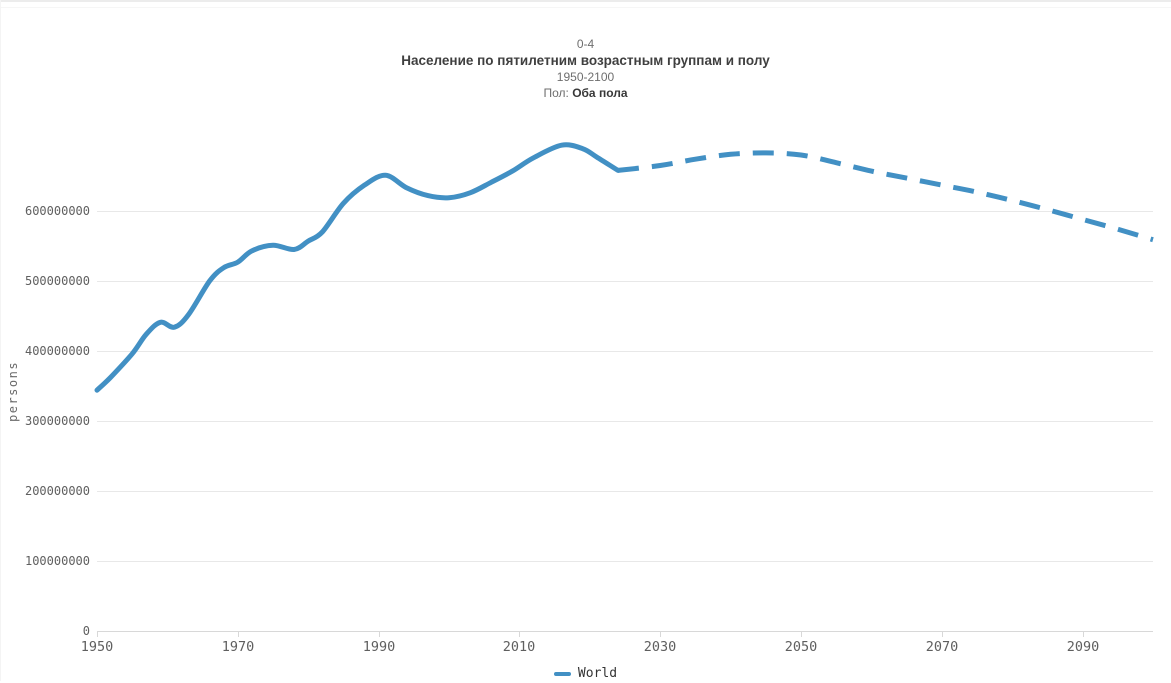 This screenshot has width=1171, height=683. Describe the element at coordinates (562, 674) in the screenshot. I see `legend-line-marker` at that location.